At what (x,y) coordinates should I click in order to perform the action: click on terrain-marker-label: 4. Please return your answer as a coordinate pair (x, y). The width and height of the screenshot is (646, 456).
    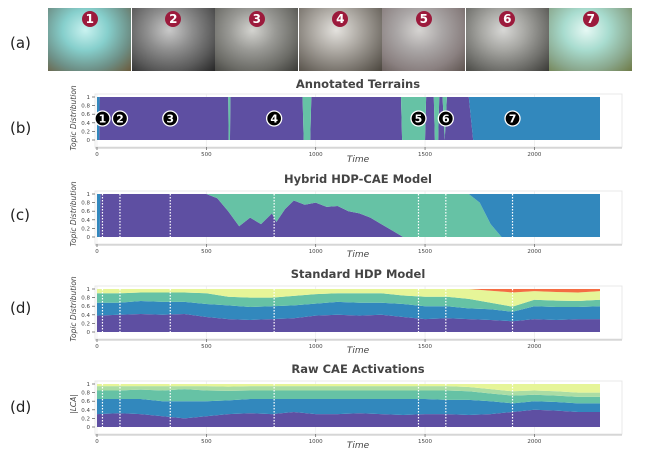
    Looking at the image, I should click on (274, 119).